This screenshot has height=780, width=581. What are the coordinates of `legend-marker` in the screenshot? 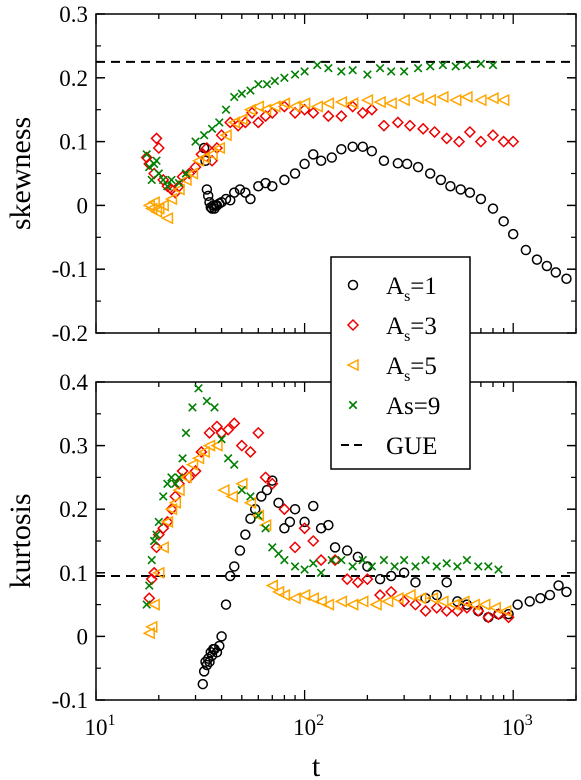 It's located at (352, 365).